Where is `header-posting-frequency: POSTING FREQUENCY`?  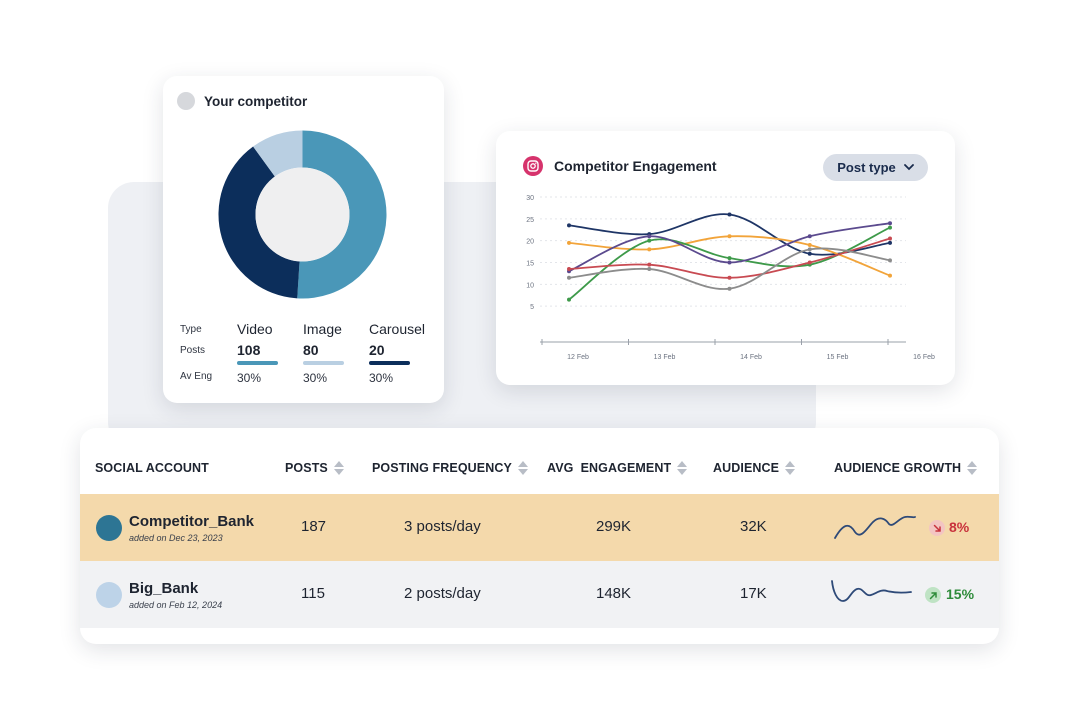
header-posting-frequency: POSTING FREQUENCY is located at coordinates (450, 468).